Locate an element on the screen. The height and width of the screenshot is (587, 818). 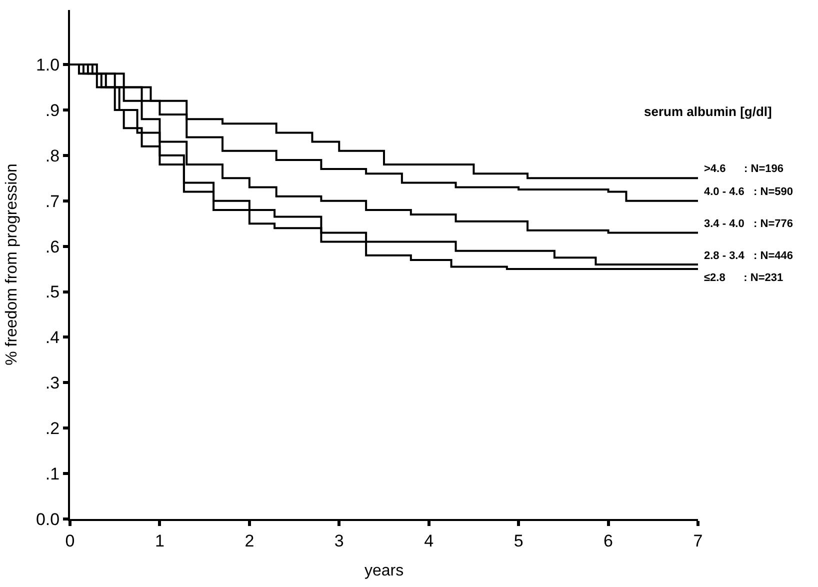
x-tick-label: 1 is located at coordinates (159, 540).